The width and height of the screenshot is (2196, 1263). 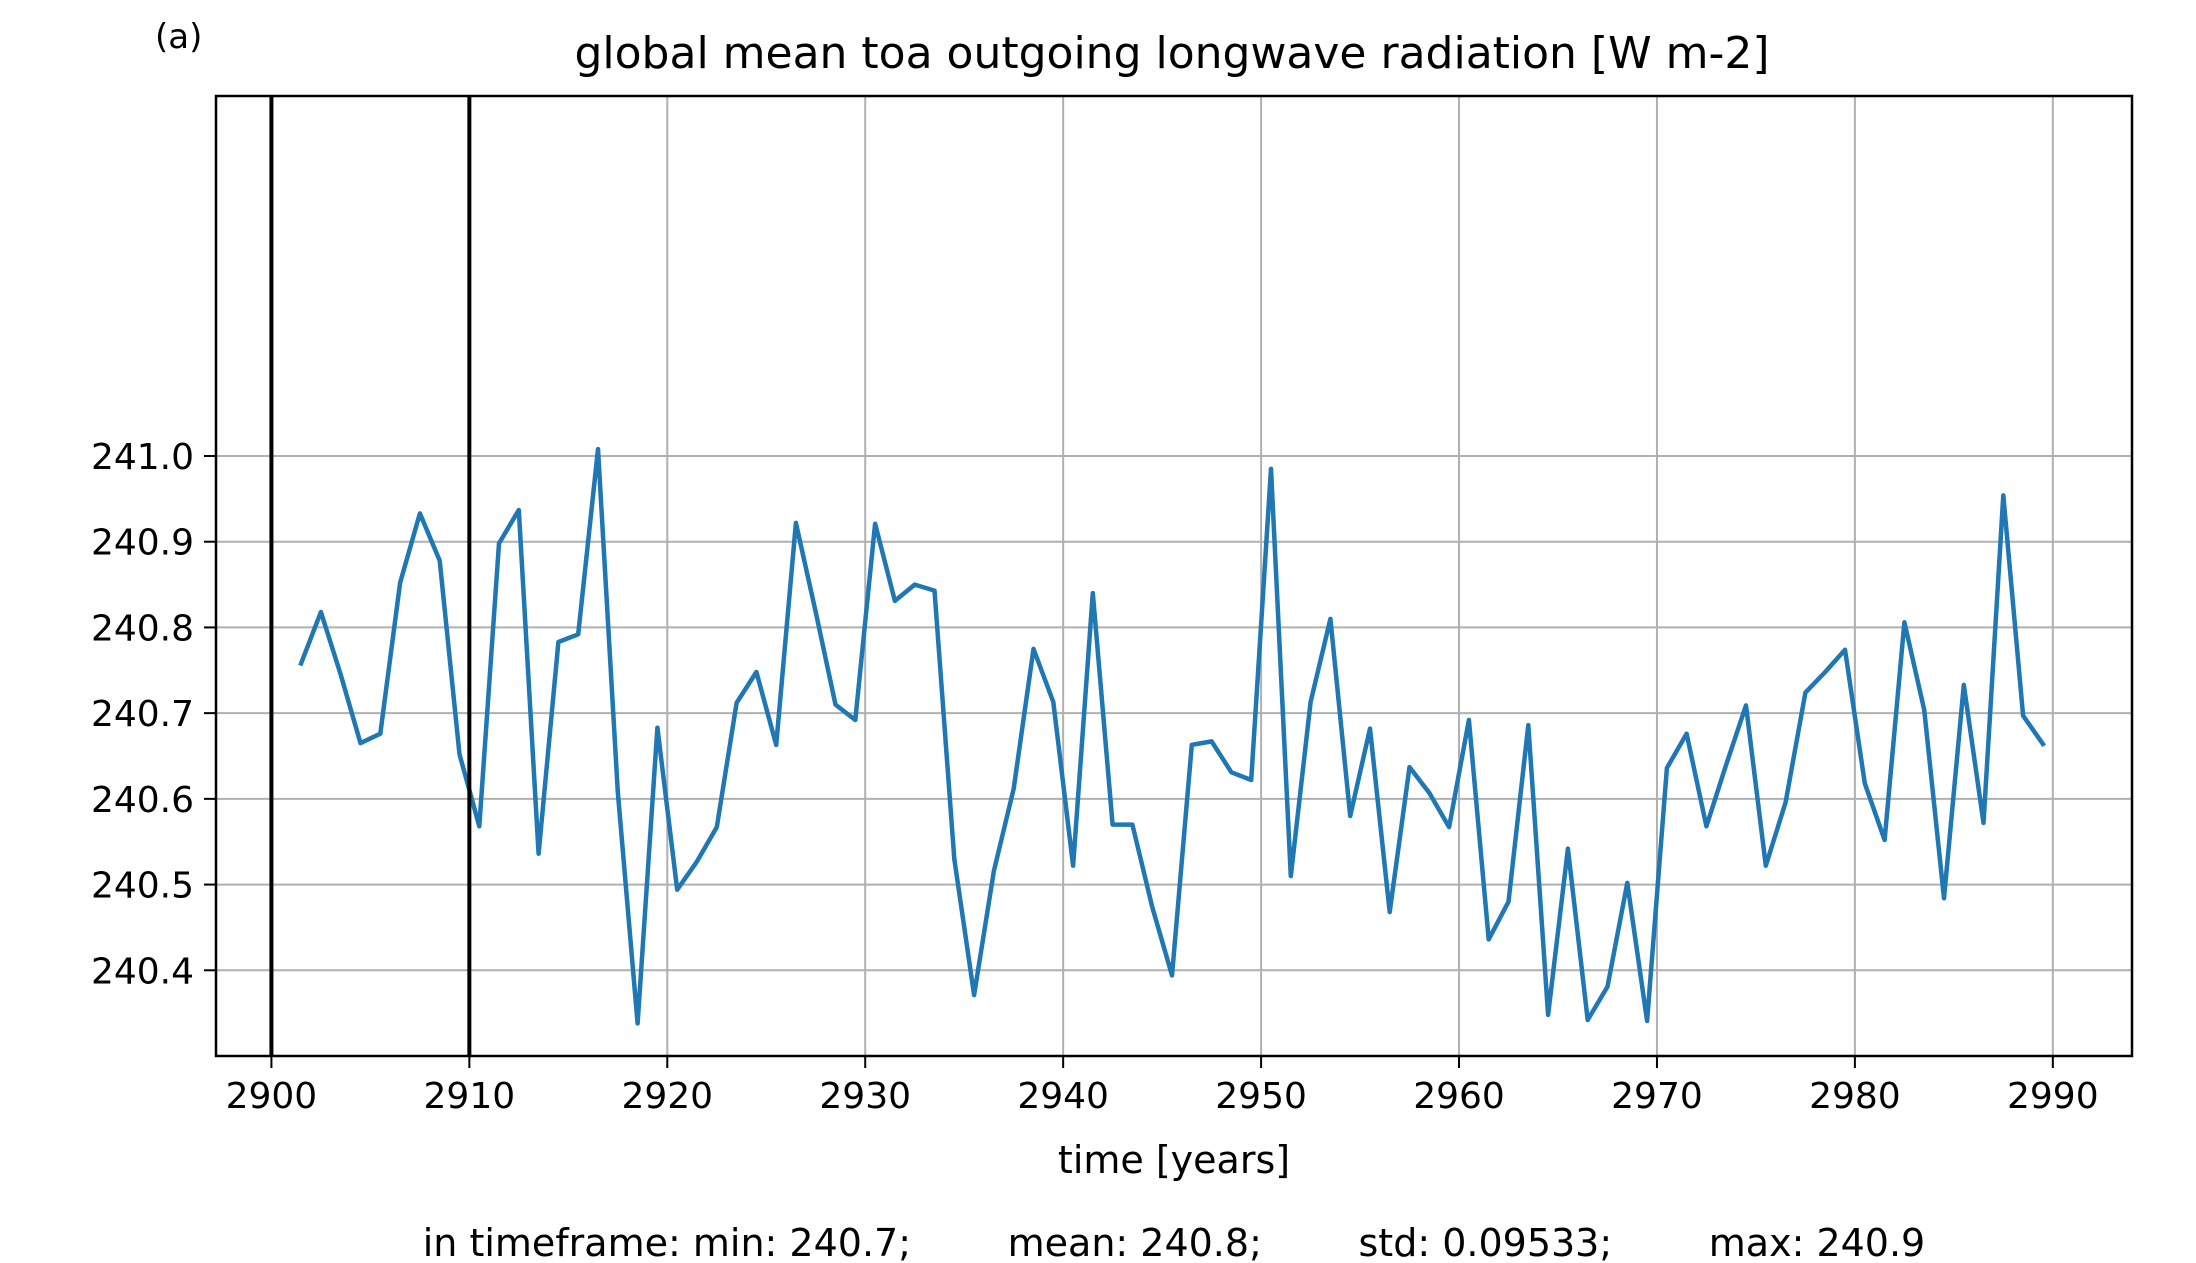 I want to click on y-axis-ticks: 240.4 240.5 240.6 240.7 240.8 240.9 241.0, so click(x=153, y=714).